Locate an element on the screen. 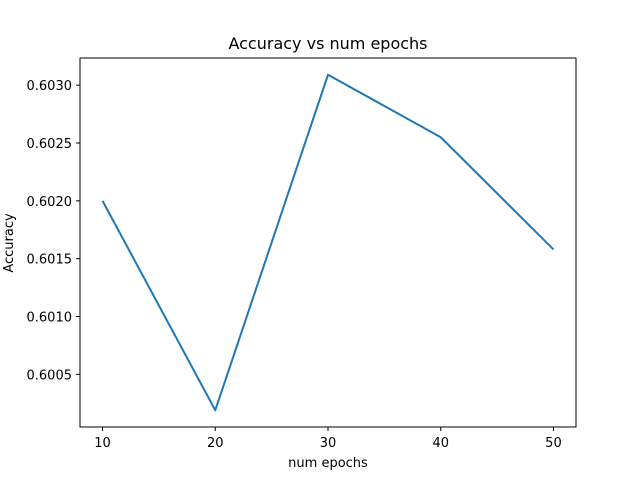 The image size is (640, 480). x-tick-label: 20 is located at coordinates (215, 443).